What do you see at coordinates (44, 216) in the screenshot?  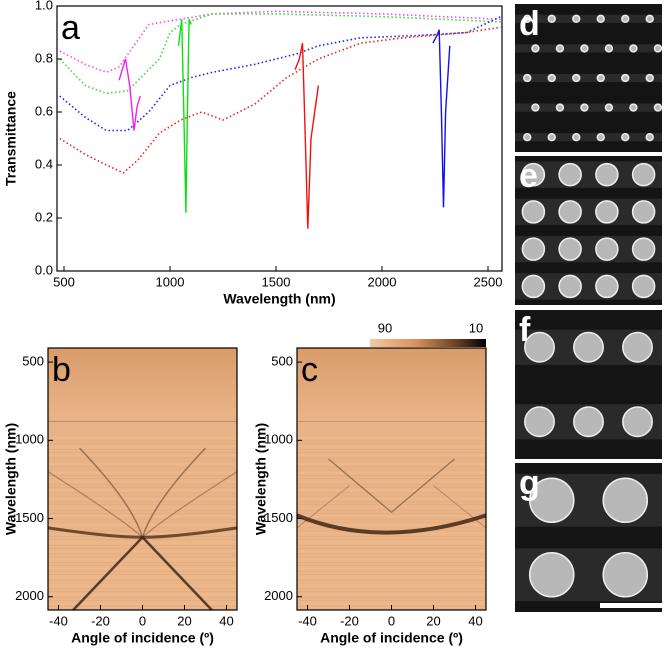 I see `y-tick-label: 0.2` at bounding box center [44, 216].